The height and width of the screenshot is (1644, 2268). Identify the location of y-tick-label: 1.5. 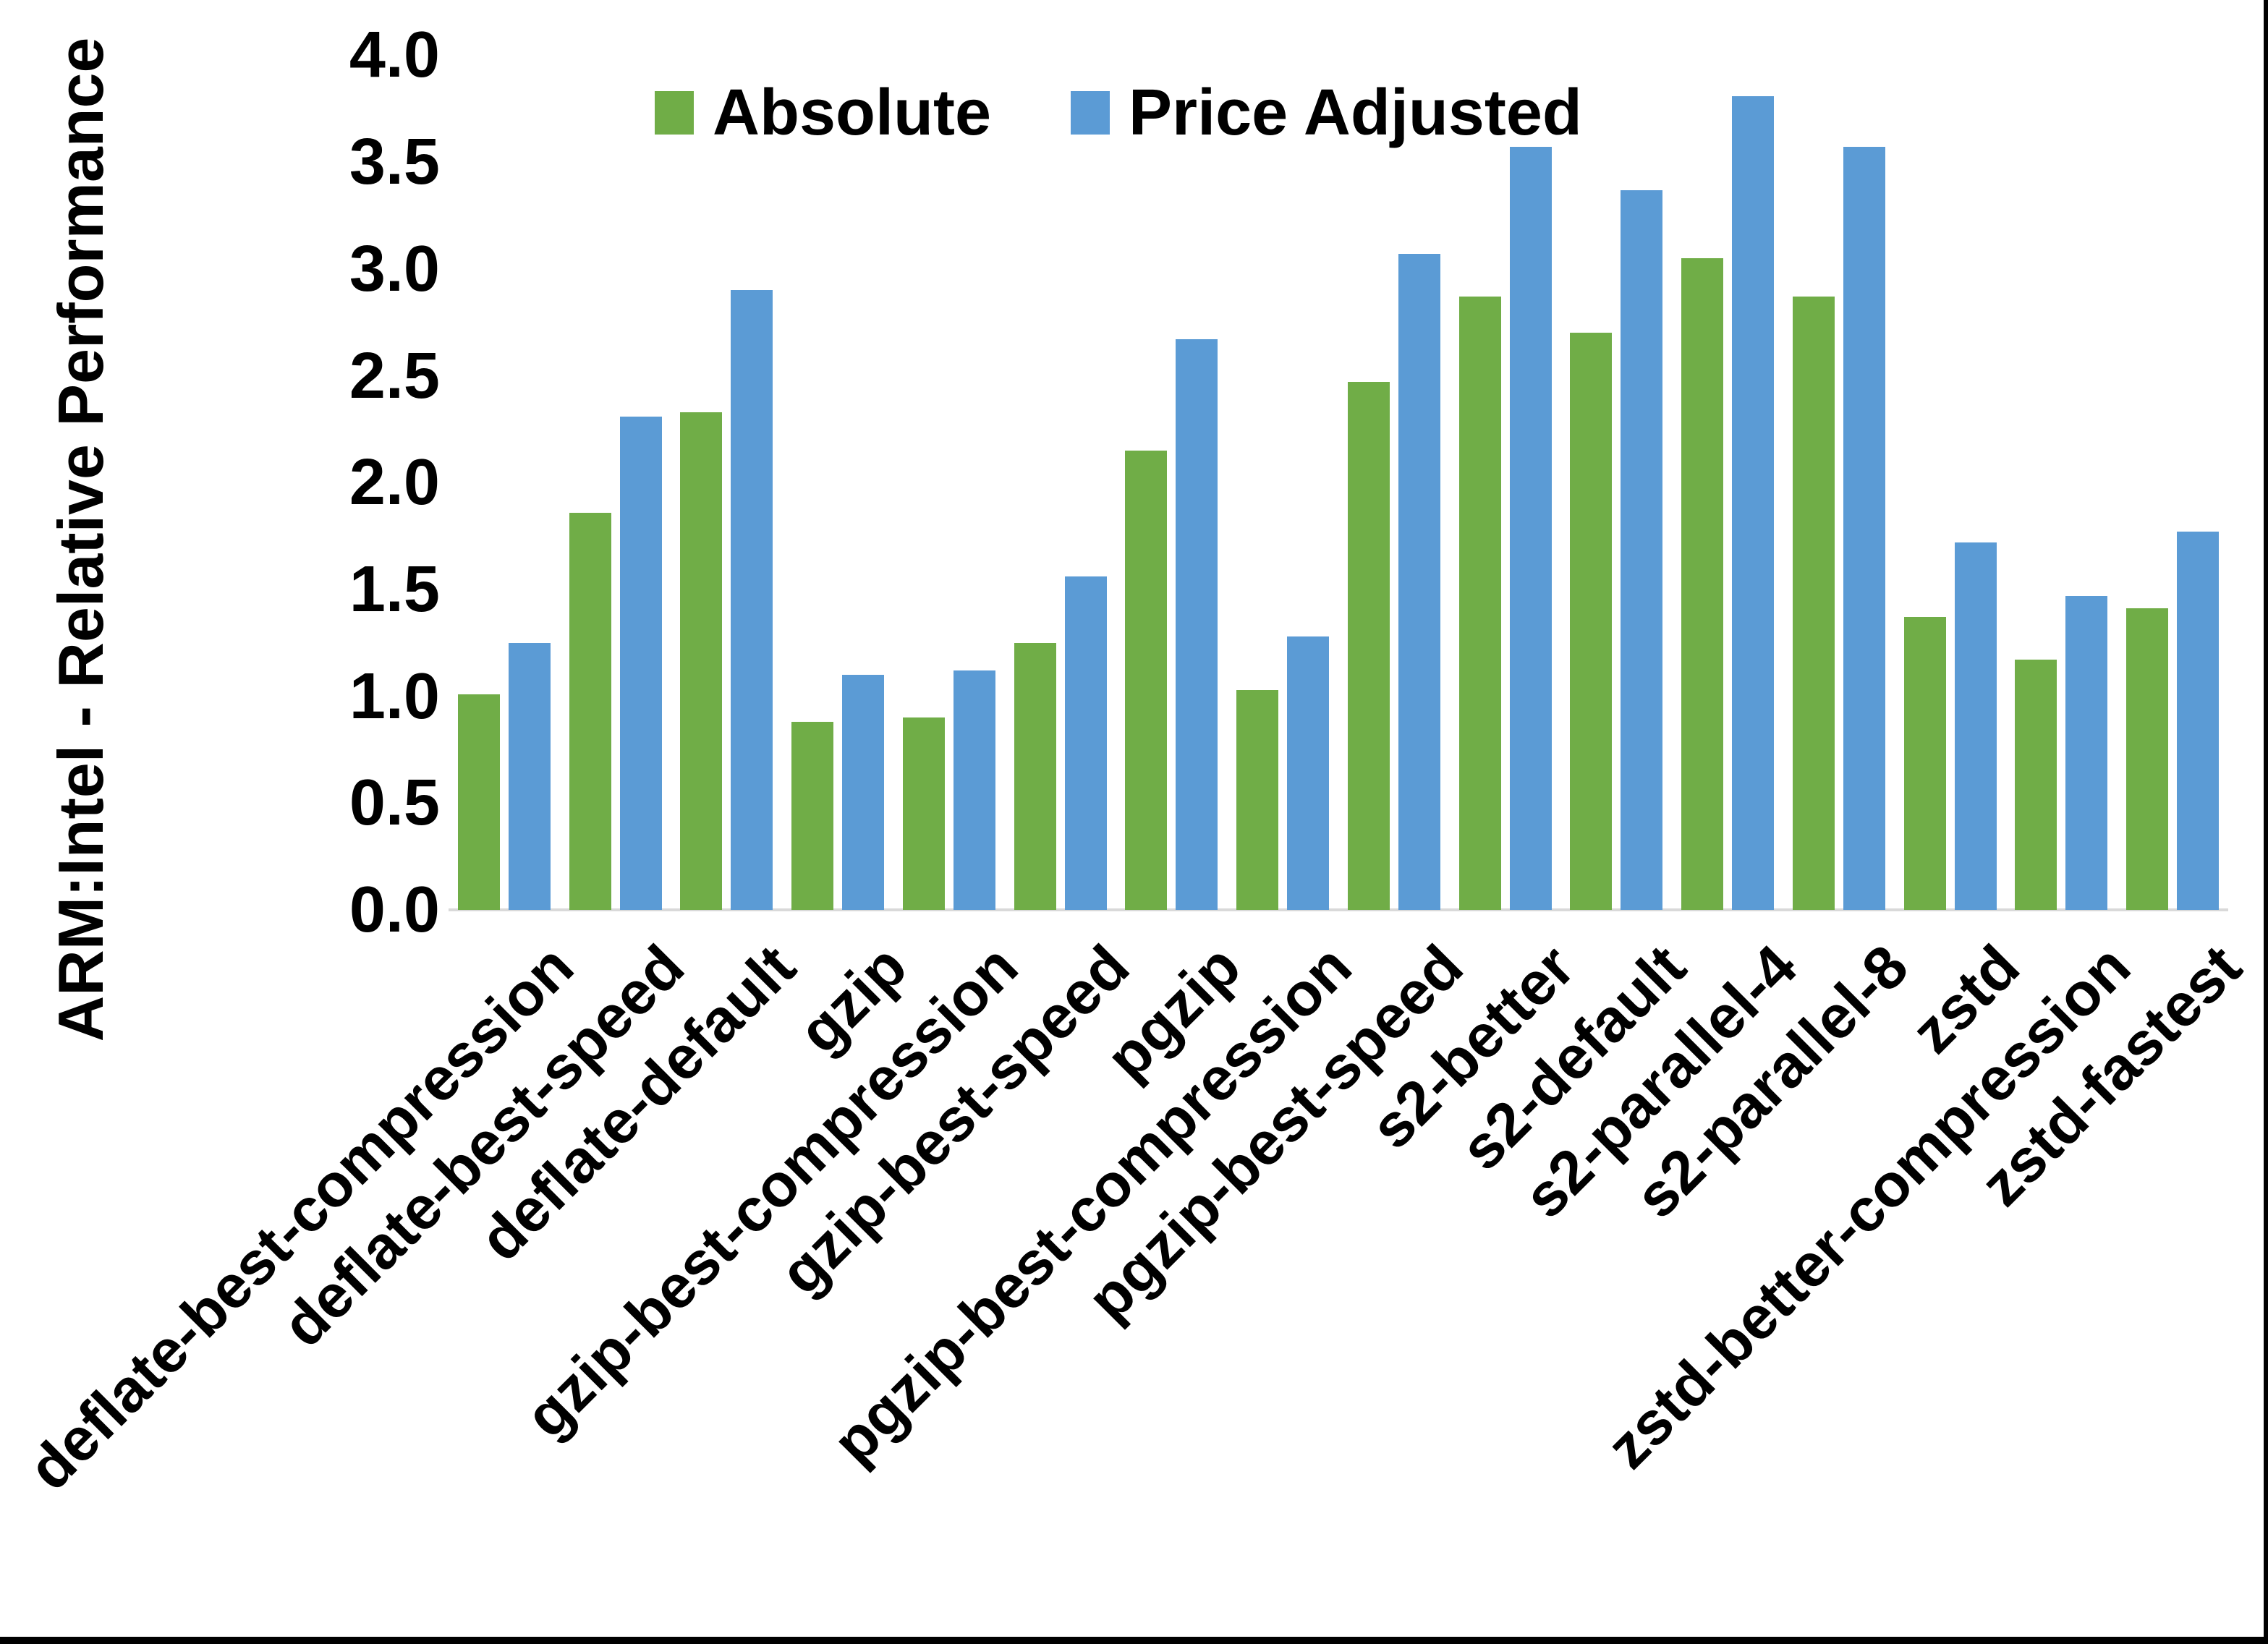
(395, 589).